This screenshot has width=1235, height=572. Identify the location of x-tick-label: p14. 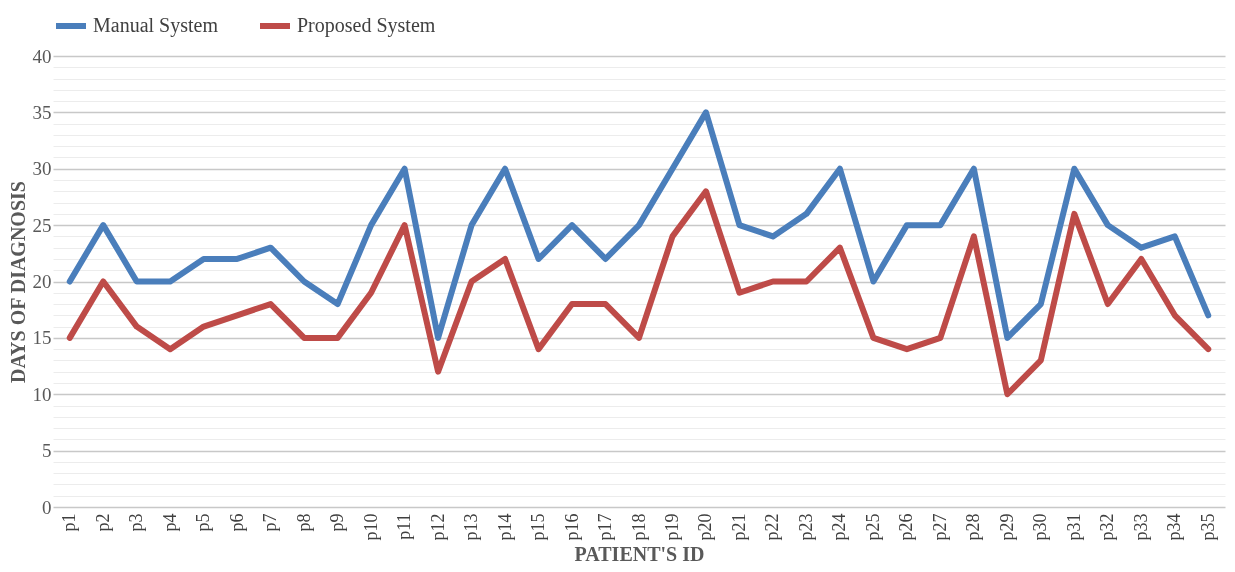
(504, 527).